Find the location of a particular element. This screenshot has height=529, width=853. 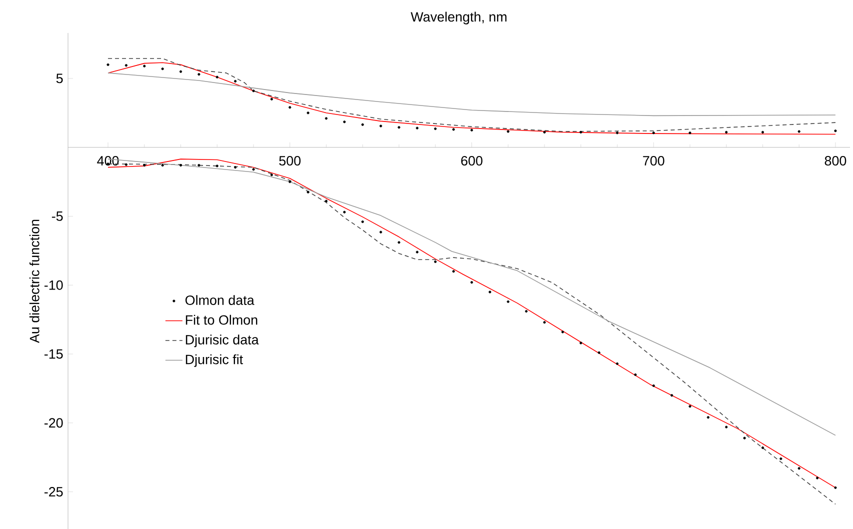

y-tick-label: -5 is located at coordinates (57, 216).